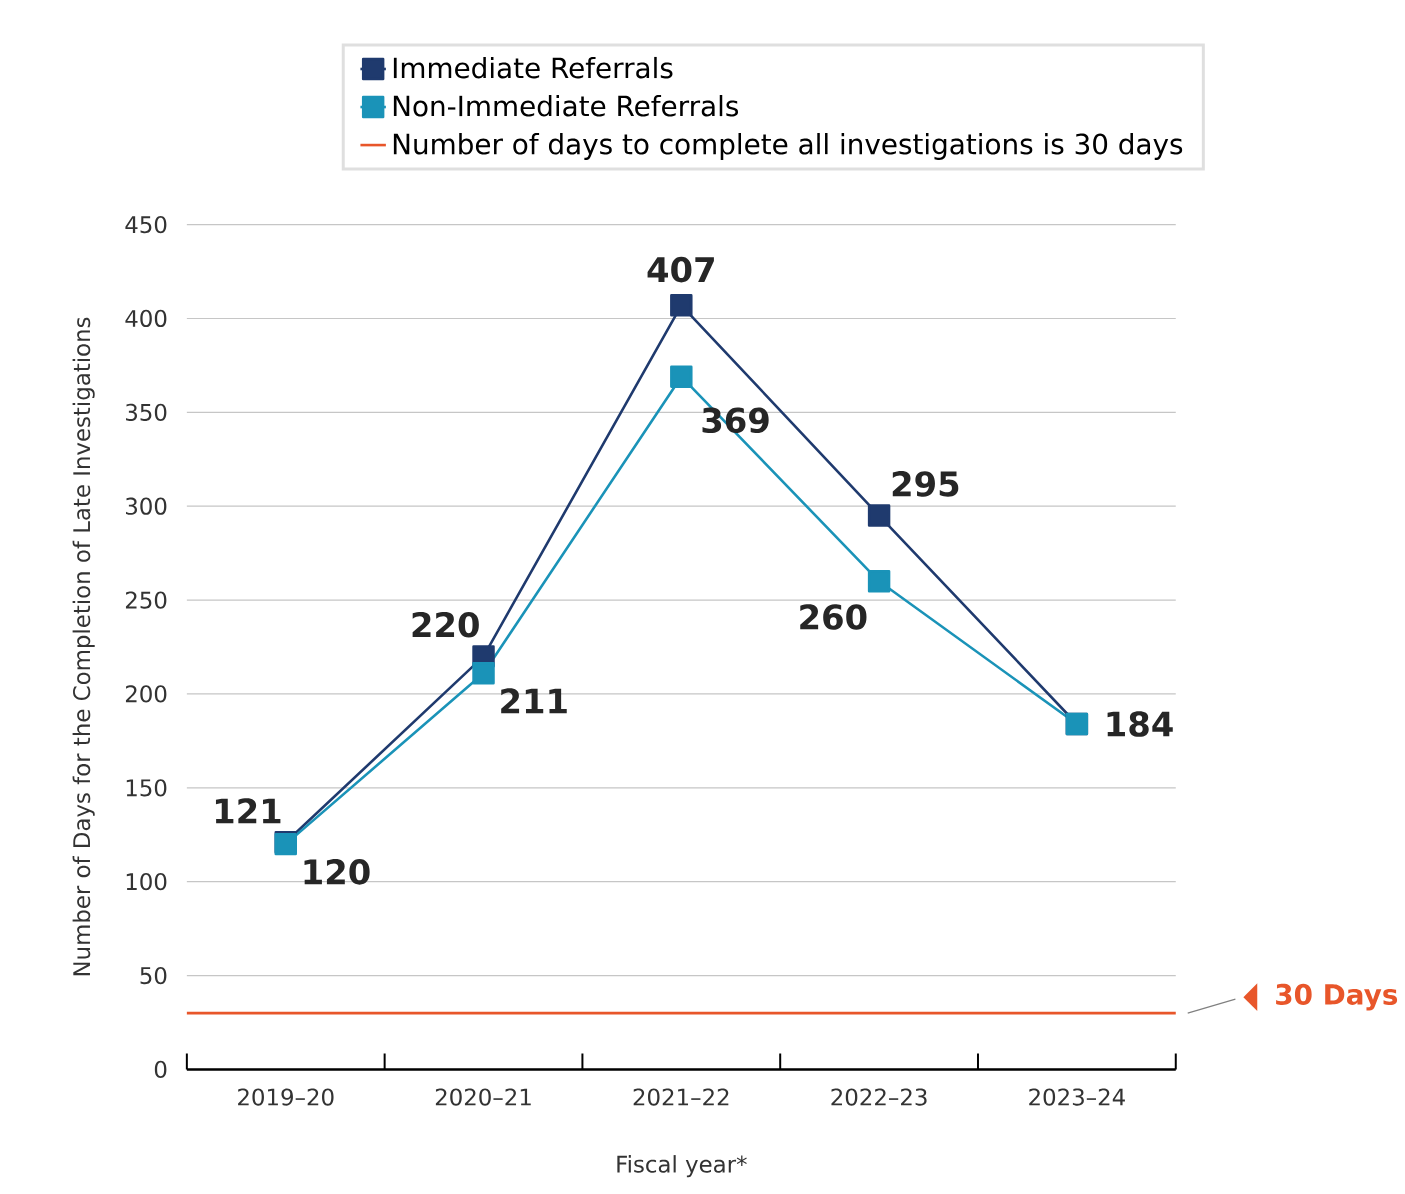  I want to click on x-axis-title: Fiscal year*, so click(682, 1166).